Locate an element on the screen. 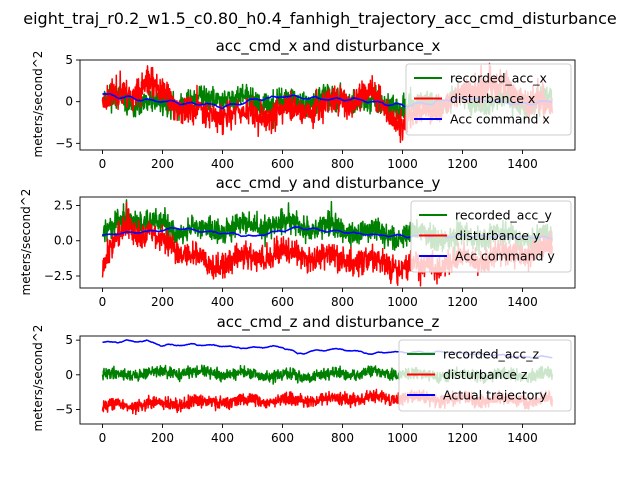 The height and width of the screenshot is (480, 640). x-tick-label-y: 1000 is located at coordinates (402, 302).